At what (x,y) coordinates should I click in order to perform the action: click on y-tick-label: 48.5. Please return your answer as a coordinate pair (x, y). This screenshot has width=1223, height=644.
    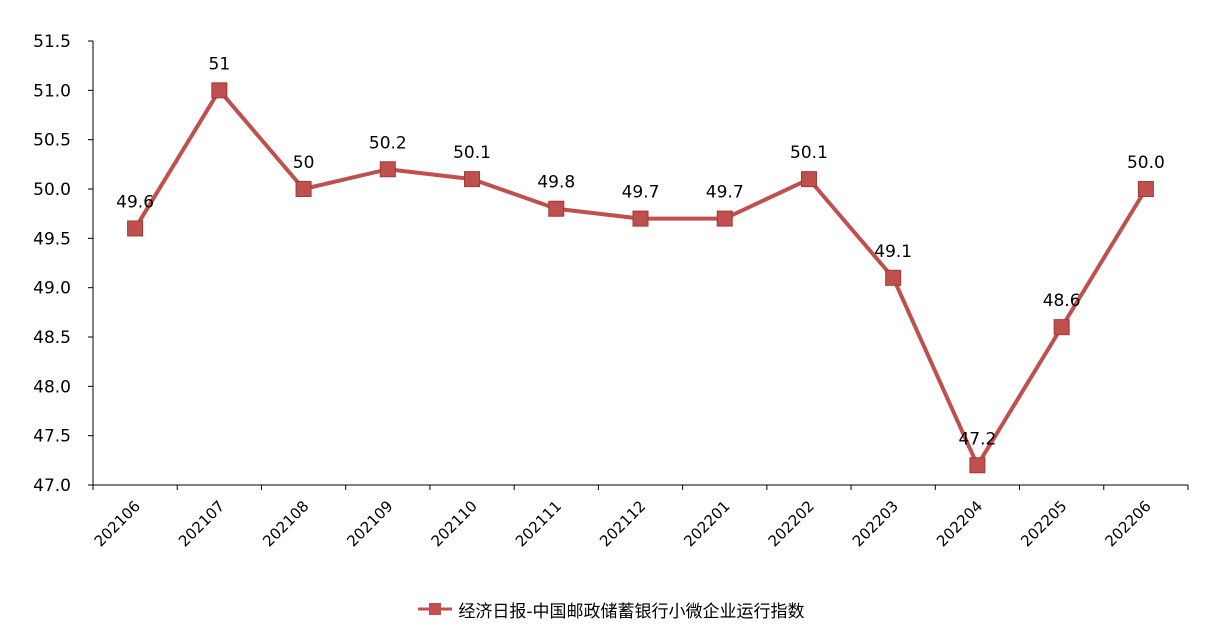
    Looking at the image, I should click on (52, 338).